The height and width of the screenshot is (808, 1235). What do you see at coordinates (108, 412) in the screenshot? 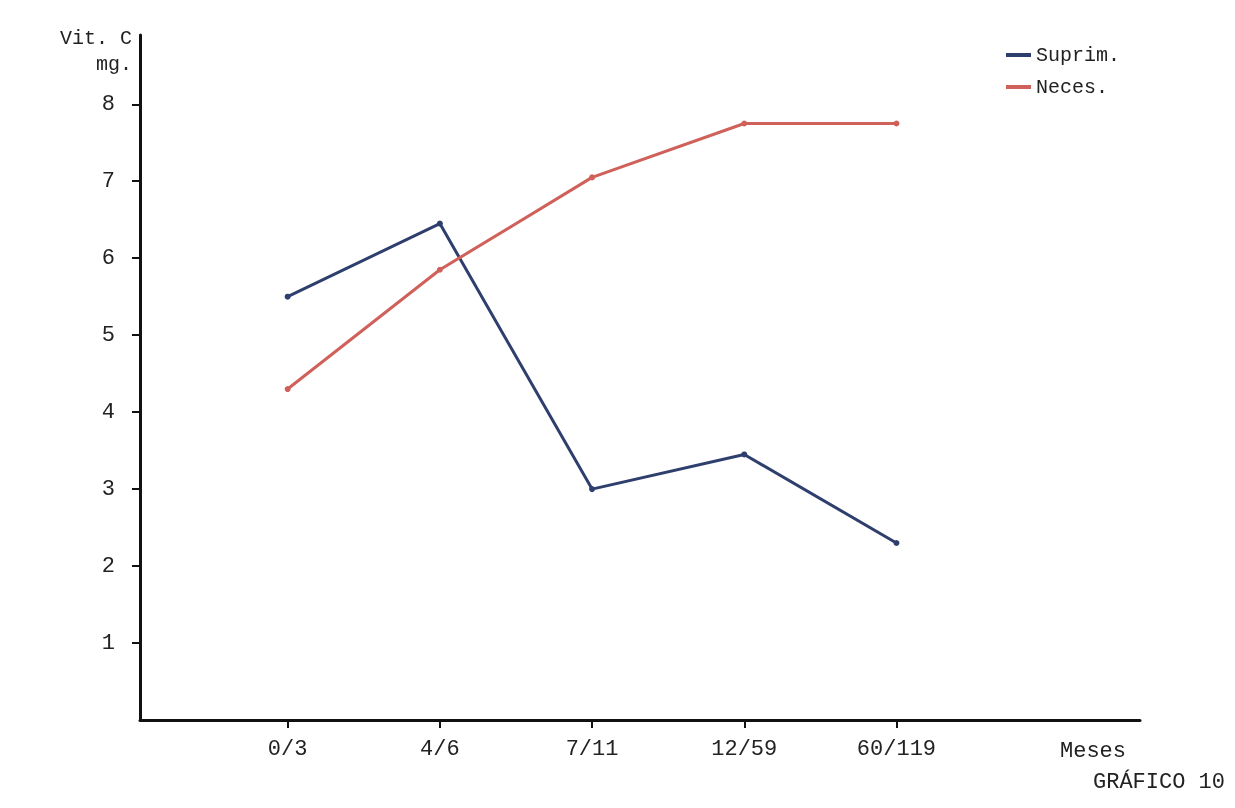
I see `y-tick-label: 4` at bounding box center [108, 412].